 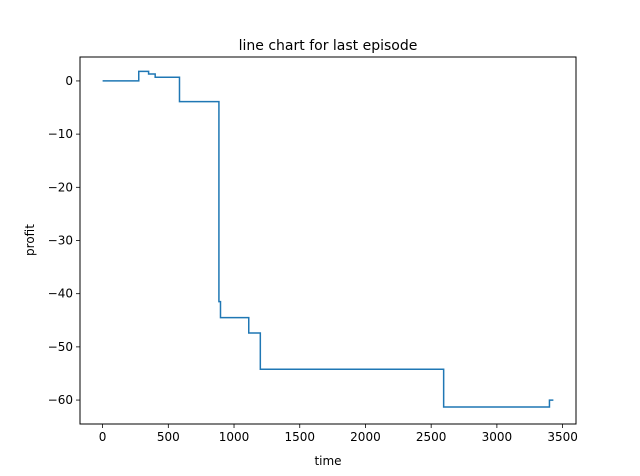 What do you see at coordinates (234, 437) in the screenshot?
I see `x-tick-label: 1000` at bounding box center [234, 437].